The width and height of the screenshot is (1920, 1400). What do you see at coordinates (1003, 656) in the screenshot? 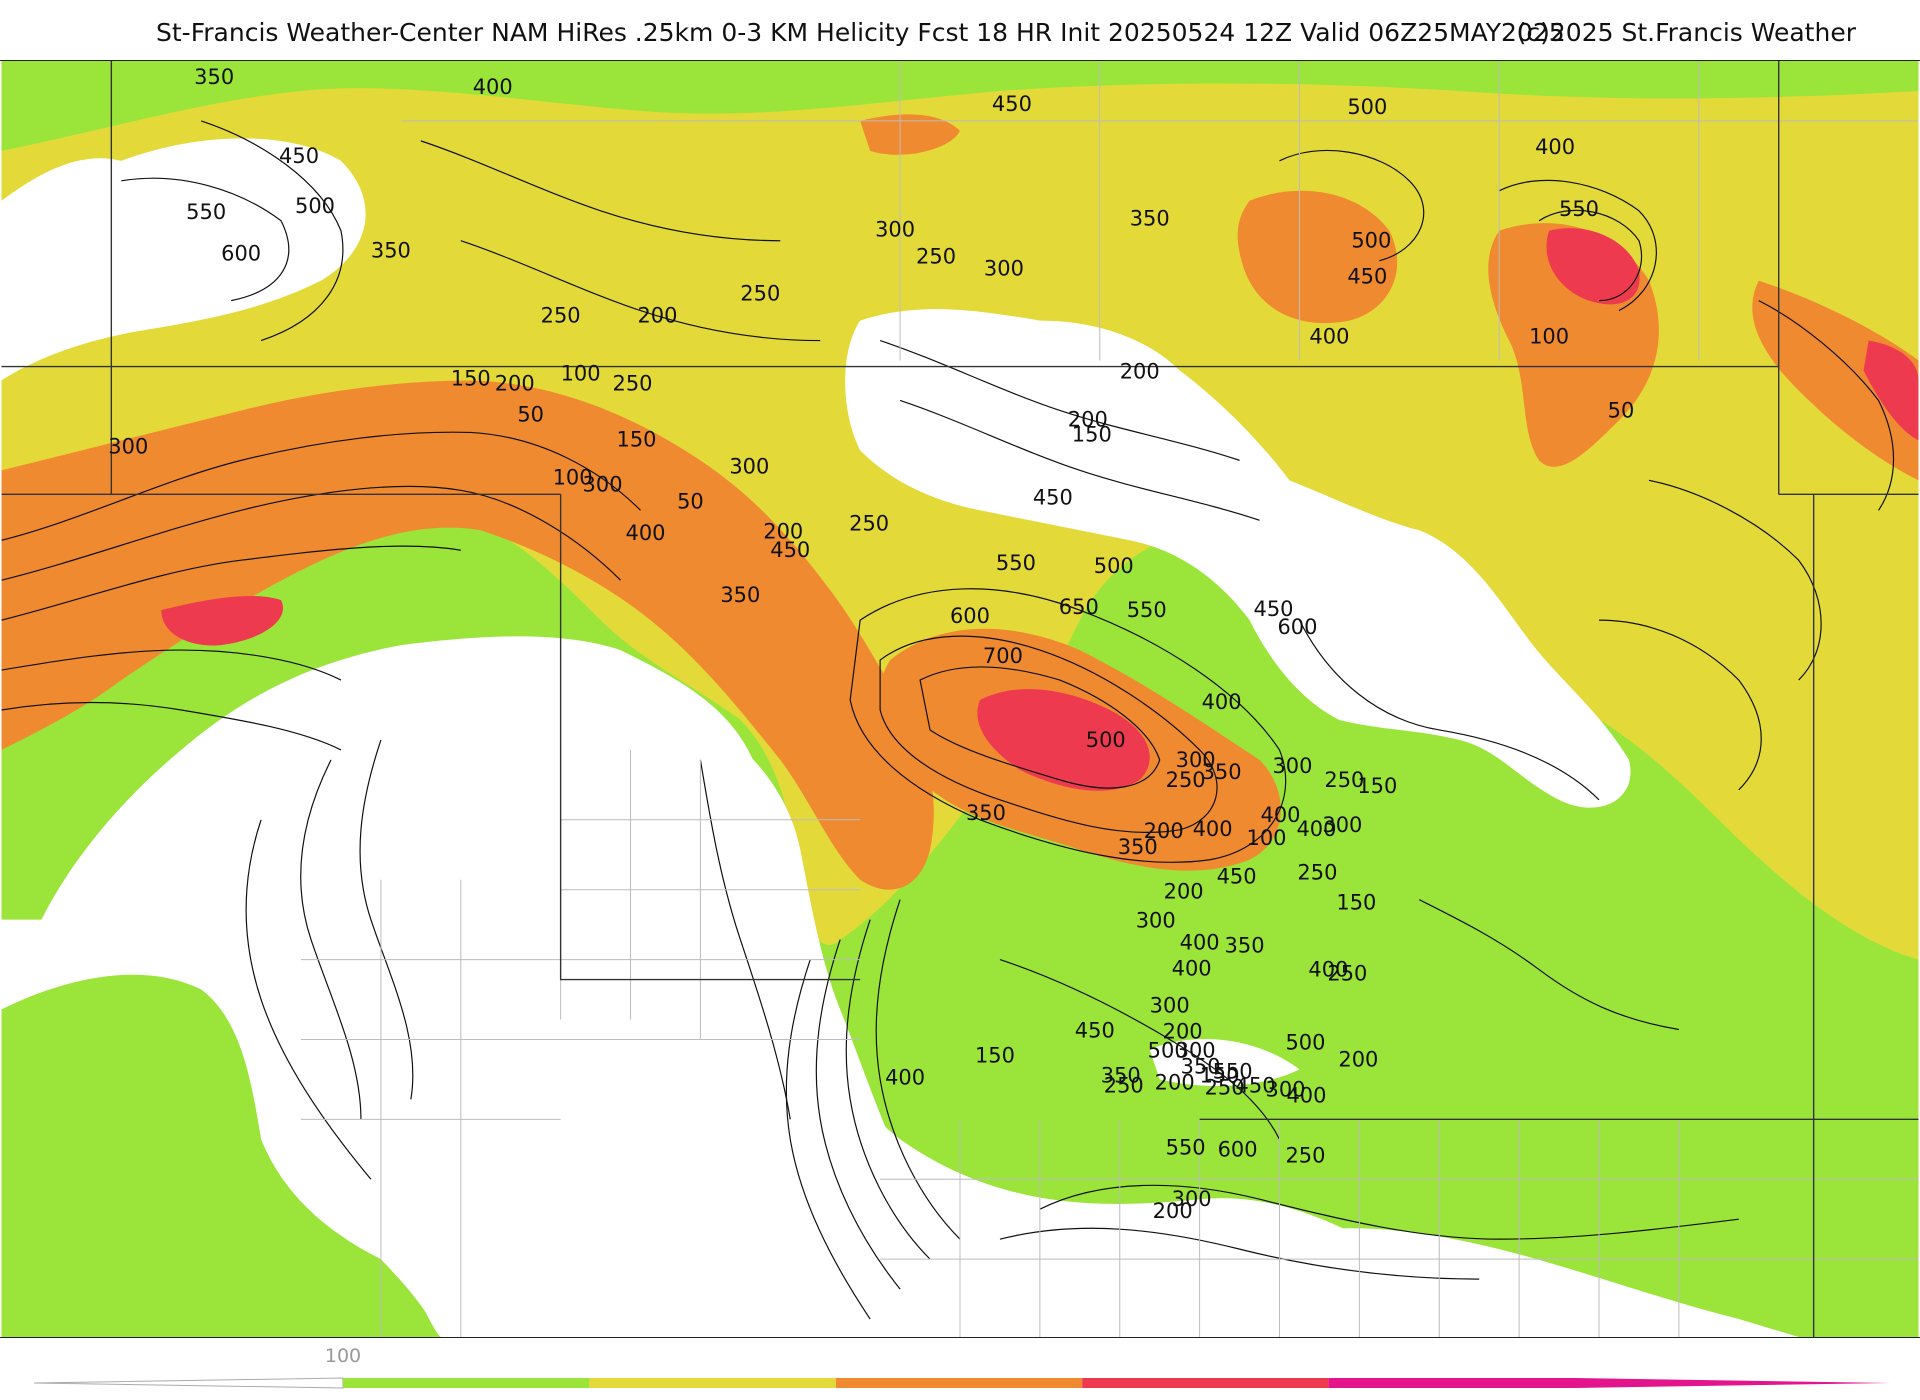
I see `contour-label: 700` at bounding box center [1003, 656].